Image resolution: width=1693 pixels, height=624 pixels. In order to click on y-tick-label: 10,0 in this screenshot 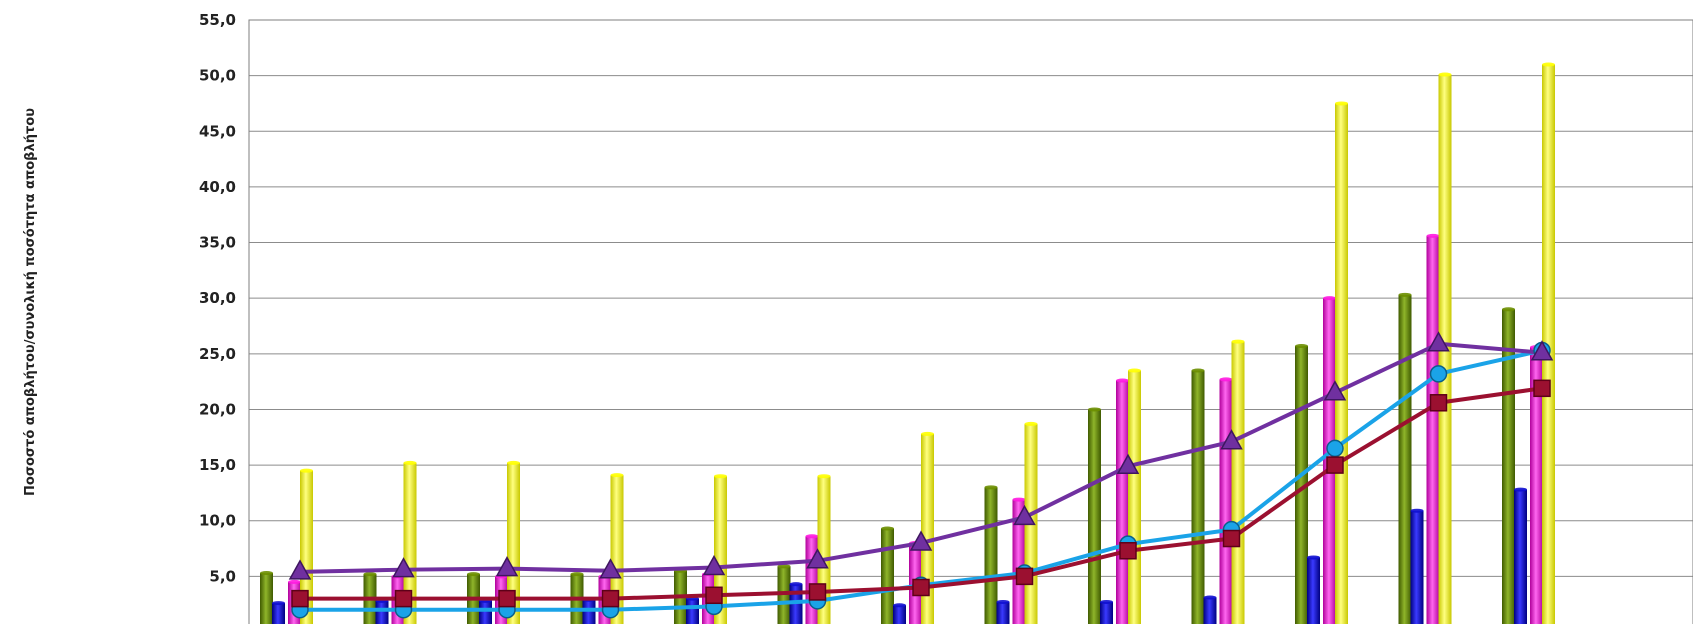, I will do `click(217, 521)`.